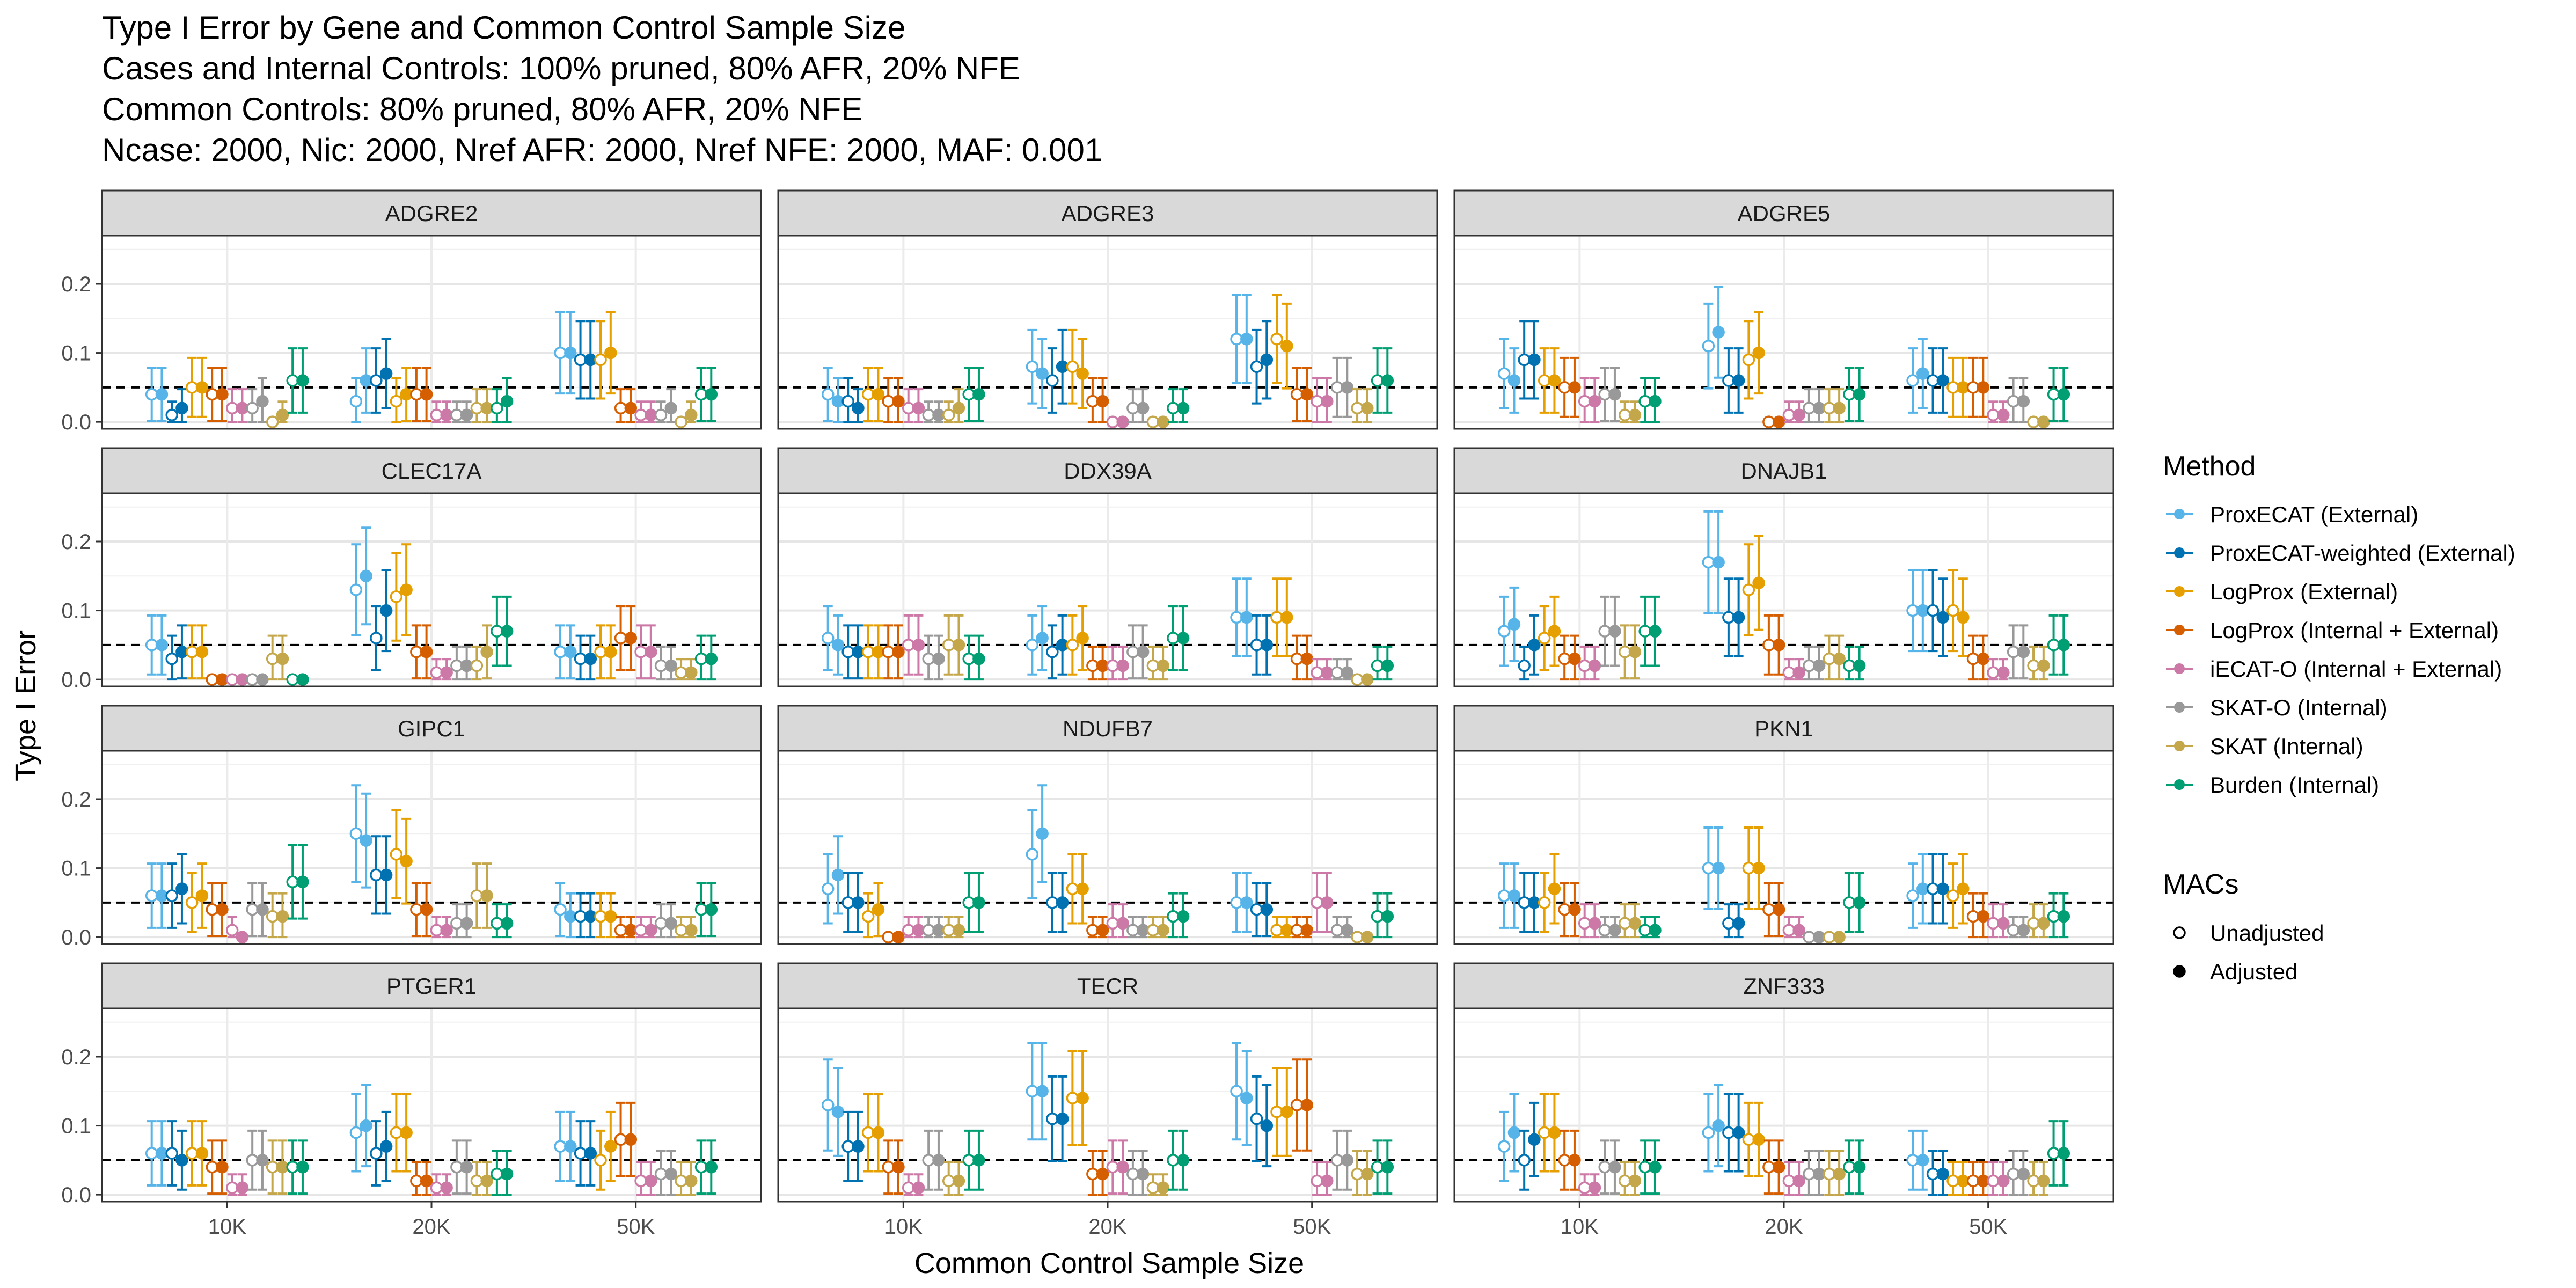  Describe the element at coordinates (2356, 669) in the screenshot. I see `legend-method-label: iECAT-O (Internal + External)` at that location.